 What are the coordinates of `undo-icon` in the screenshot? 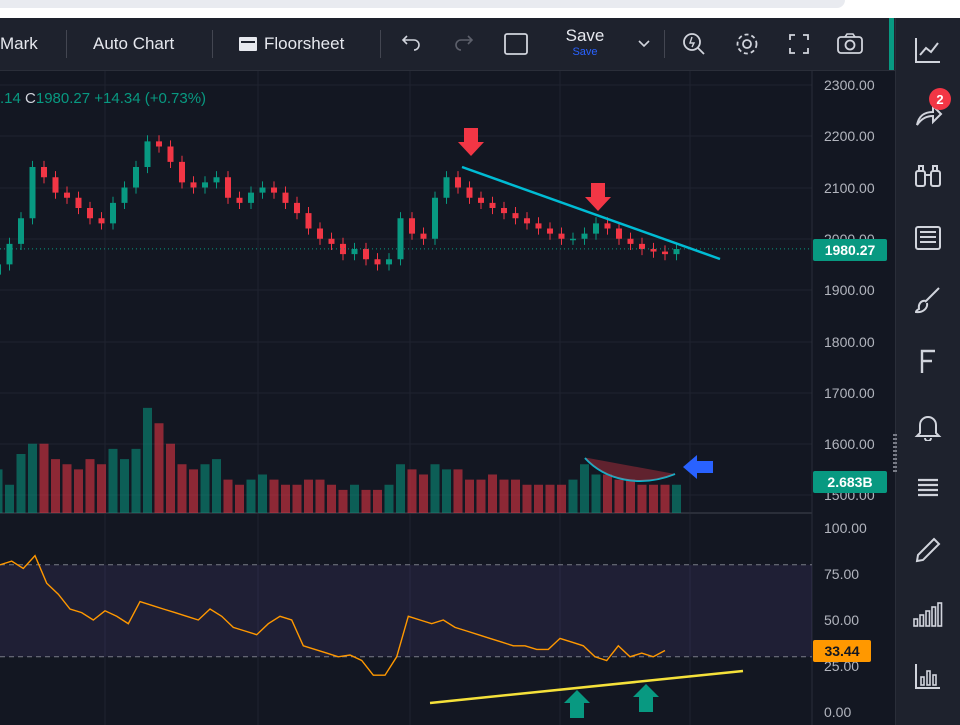 It's located at (411, 44).